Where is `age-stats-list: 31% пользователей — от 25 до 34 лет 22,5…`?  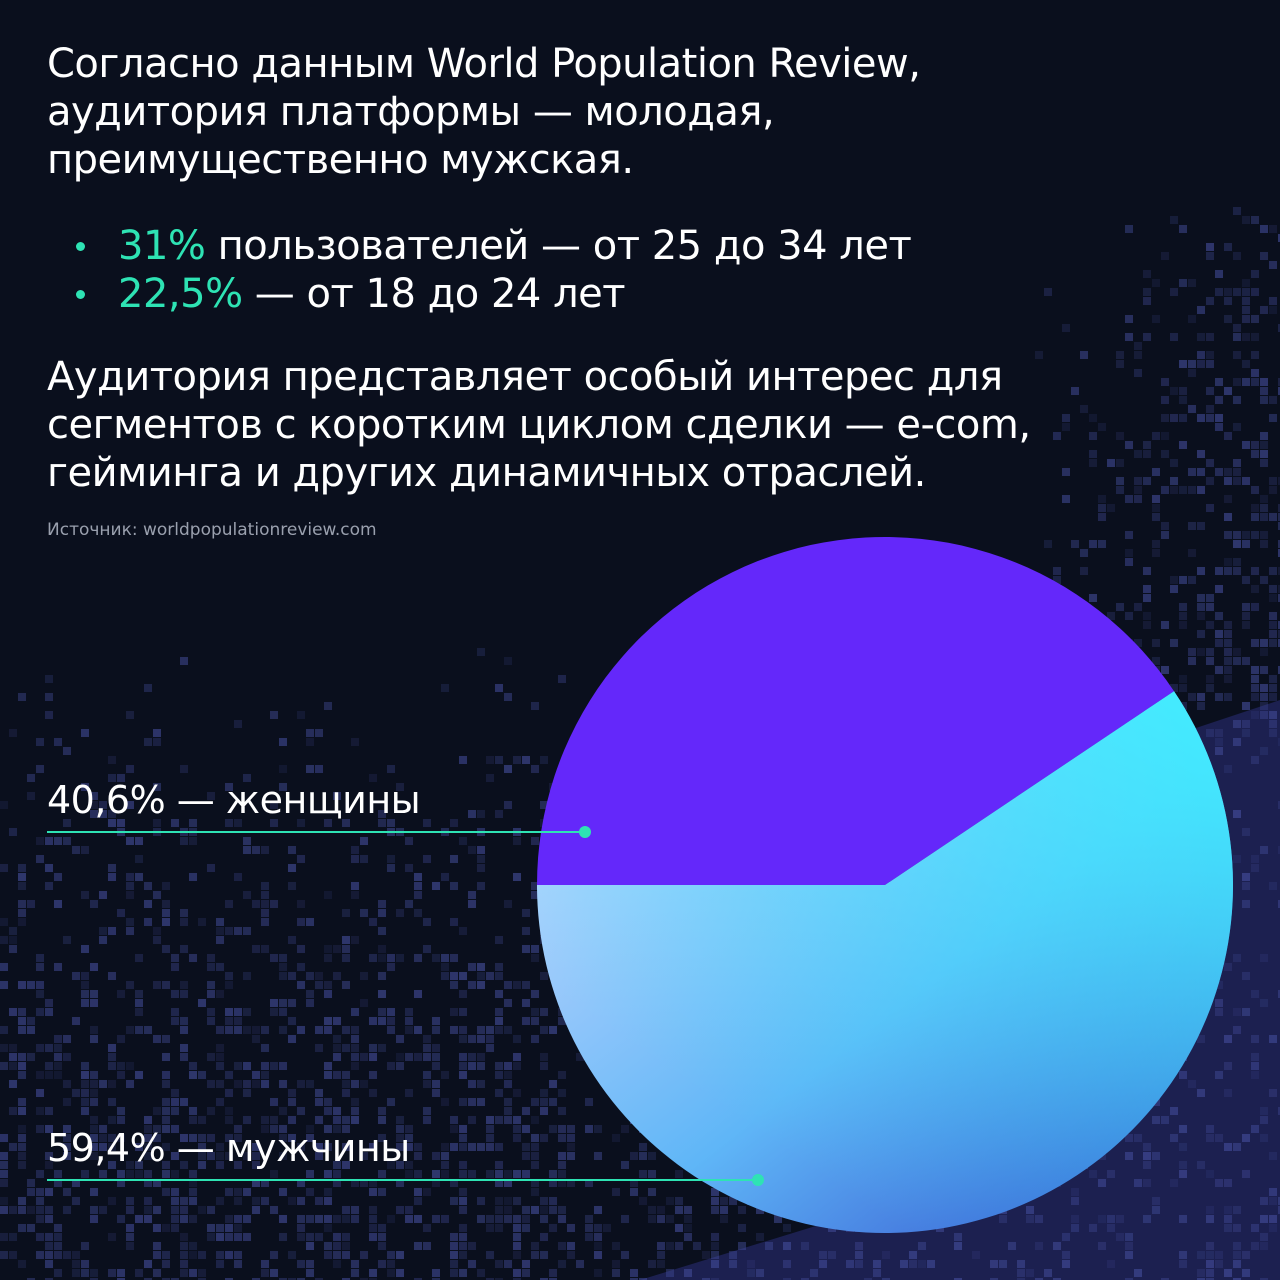 age-stats-list: 31% пользователей — от 25 до 34 лет 22,5… is located at coordinates (491, 270).